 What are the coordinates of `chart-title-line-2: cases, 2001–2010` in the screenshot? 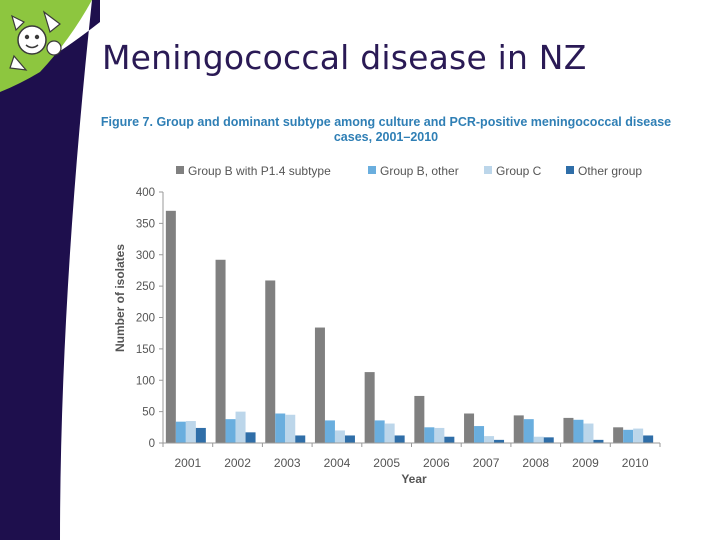 It's located at (386, 137).